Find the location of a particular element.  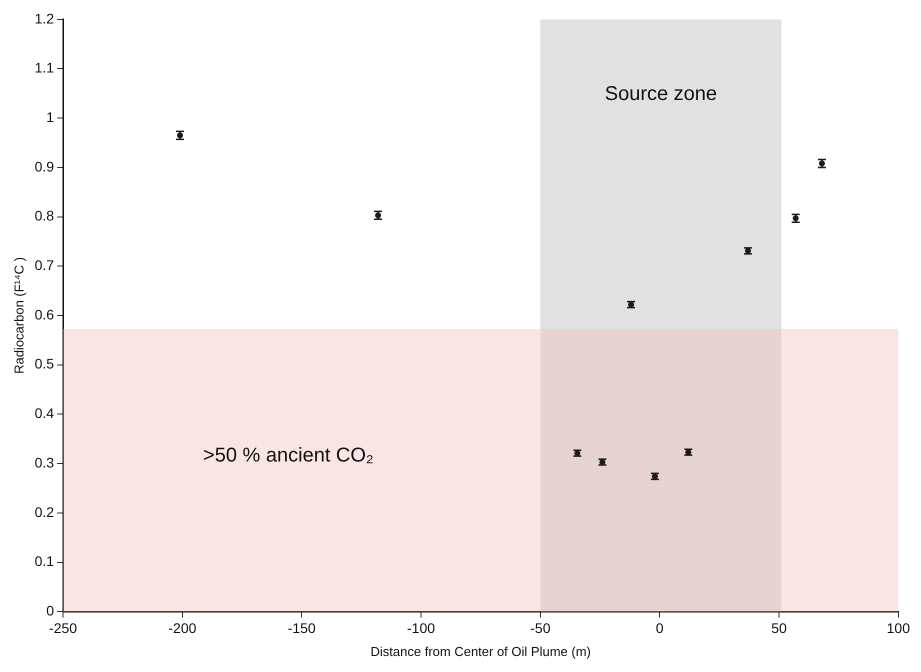

y-tick-label: 0.6 is located at coordinates (44, 314).